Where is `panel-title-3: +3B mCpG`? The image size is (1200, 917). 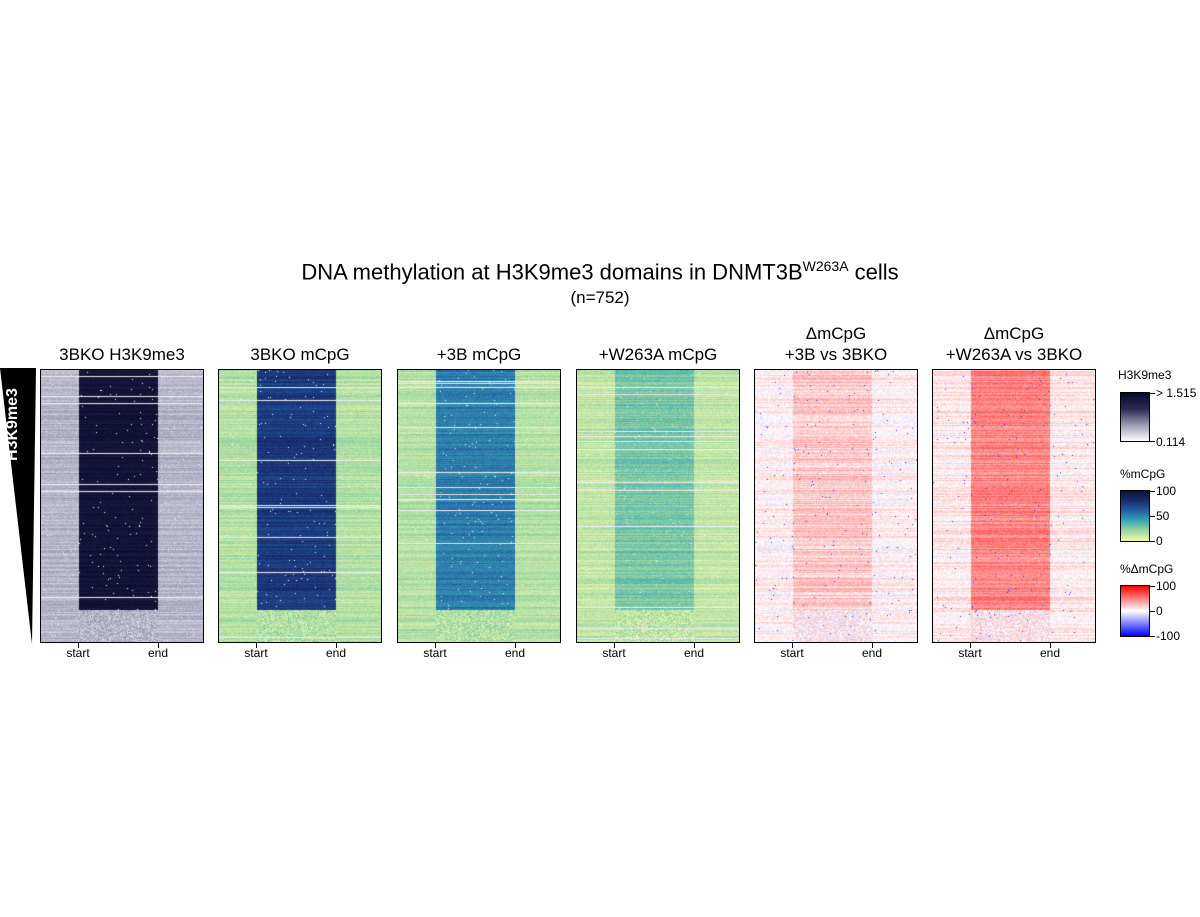
panel-title-3: +3B mCpG is located at coordinates (479, 354).